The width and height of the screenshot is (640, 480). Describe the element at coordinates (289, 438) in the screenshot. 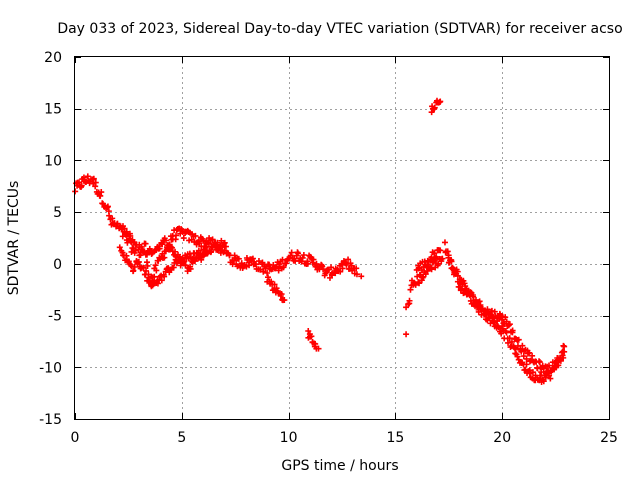

I see `x-tick-label: 10` at that location.